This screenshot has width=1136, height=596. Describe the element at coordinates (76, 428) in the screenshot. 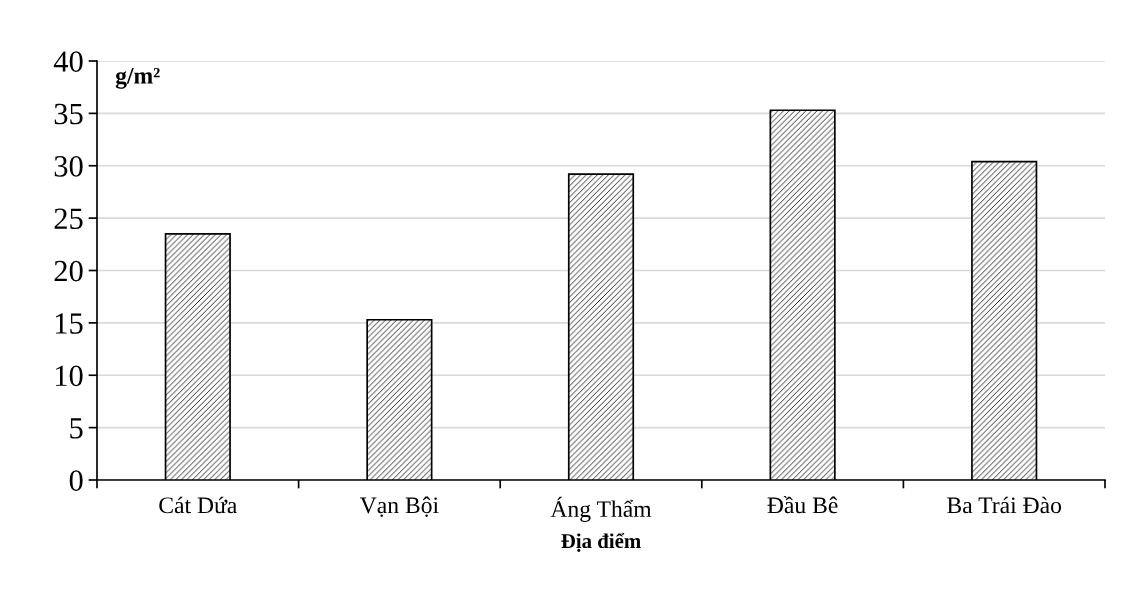

I see `y-tick-label: 5` at that location.